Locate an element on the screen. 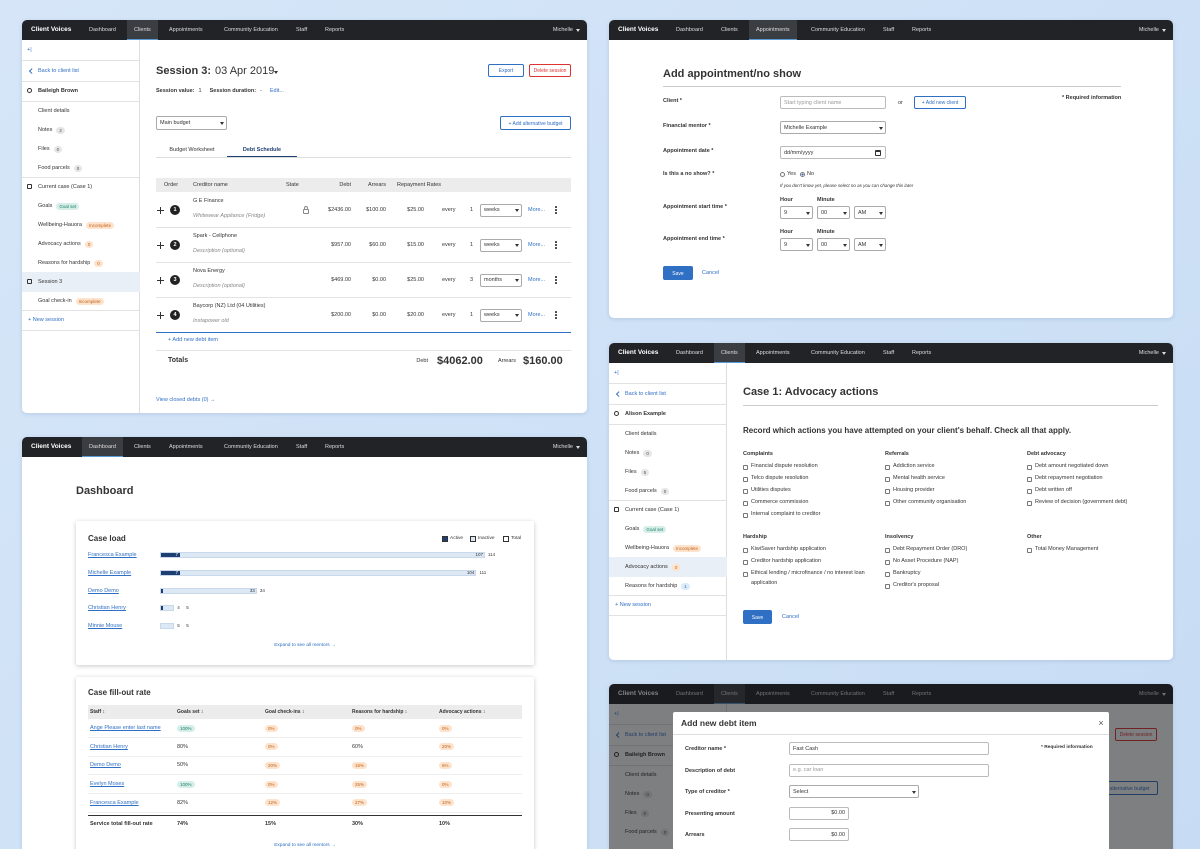 This screenshot has height=849, width=1200. add-budget-button: + Add alternative budget is located at coordinates (535, 123).